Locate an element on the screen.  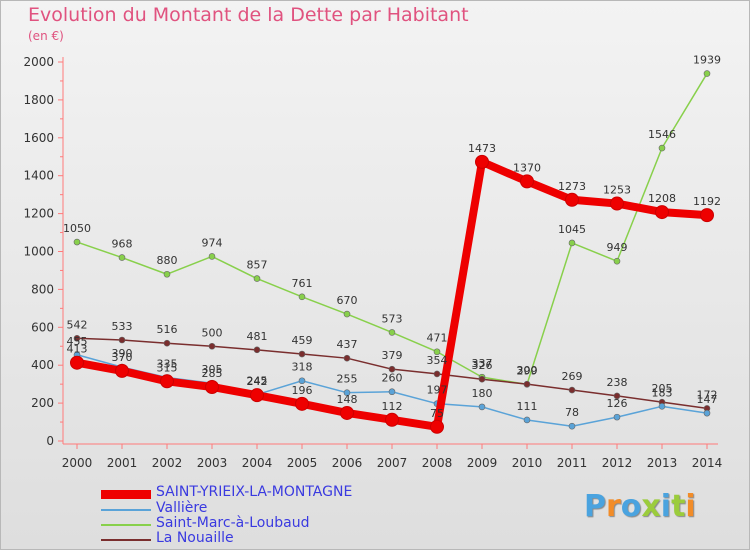
data-label-valliere: 335 is located at coordinates (167, 364).